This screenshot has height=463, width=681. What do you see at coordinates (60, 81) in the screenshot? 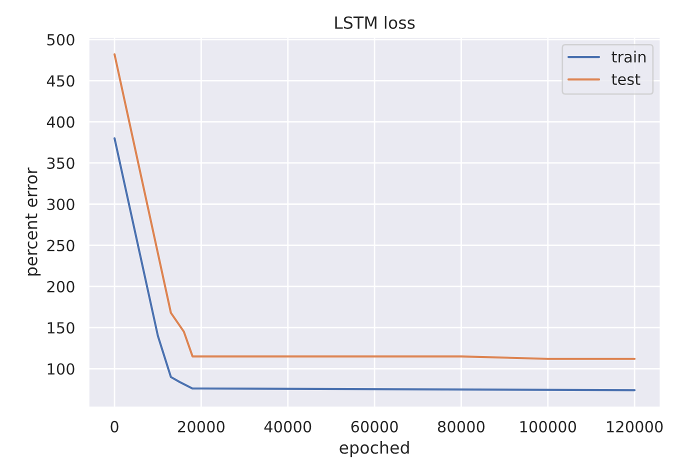
I see `y-tick-label: 450` at bounding box center [60, 81].